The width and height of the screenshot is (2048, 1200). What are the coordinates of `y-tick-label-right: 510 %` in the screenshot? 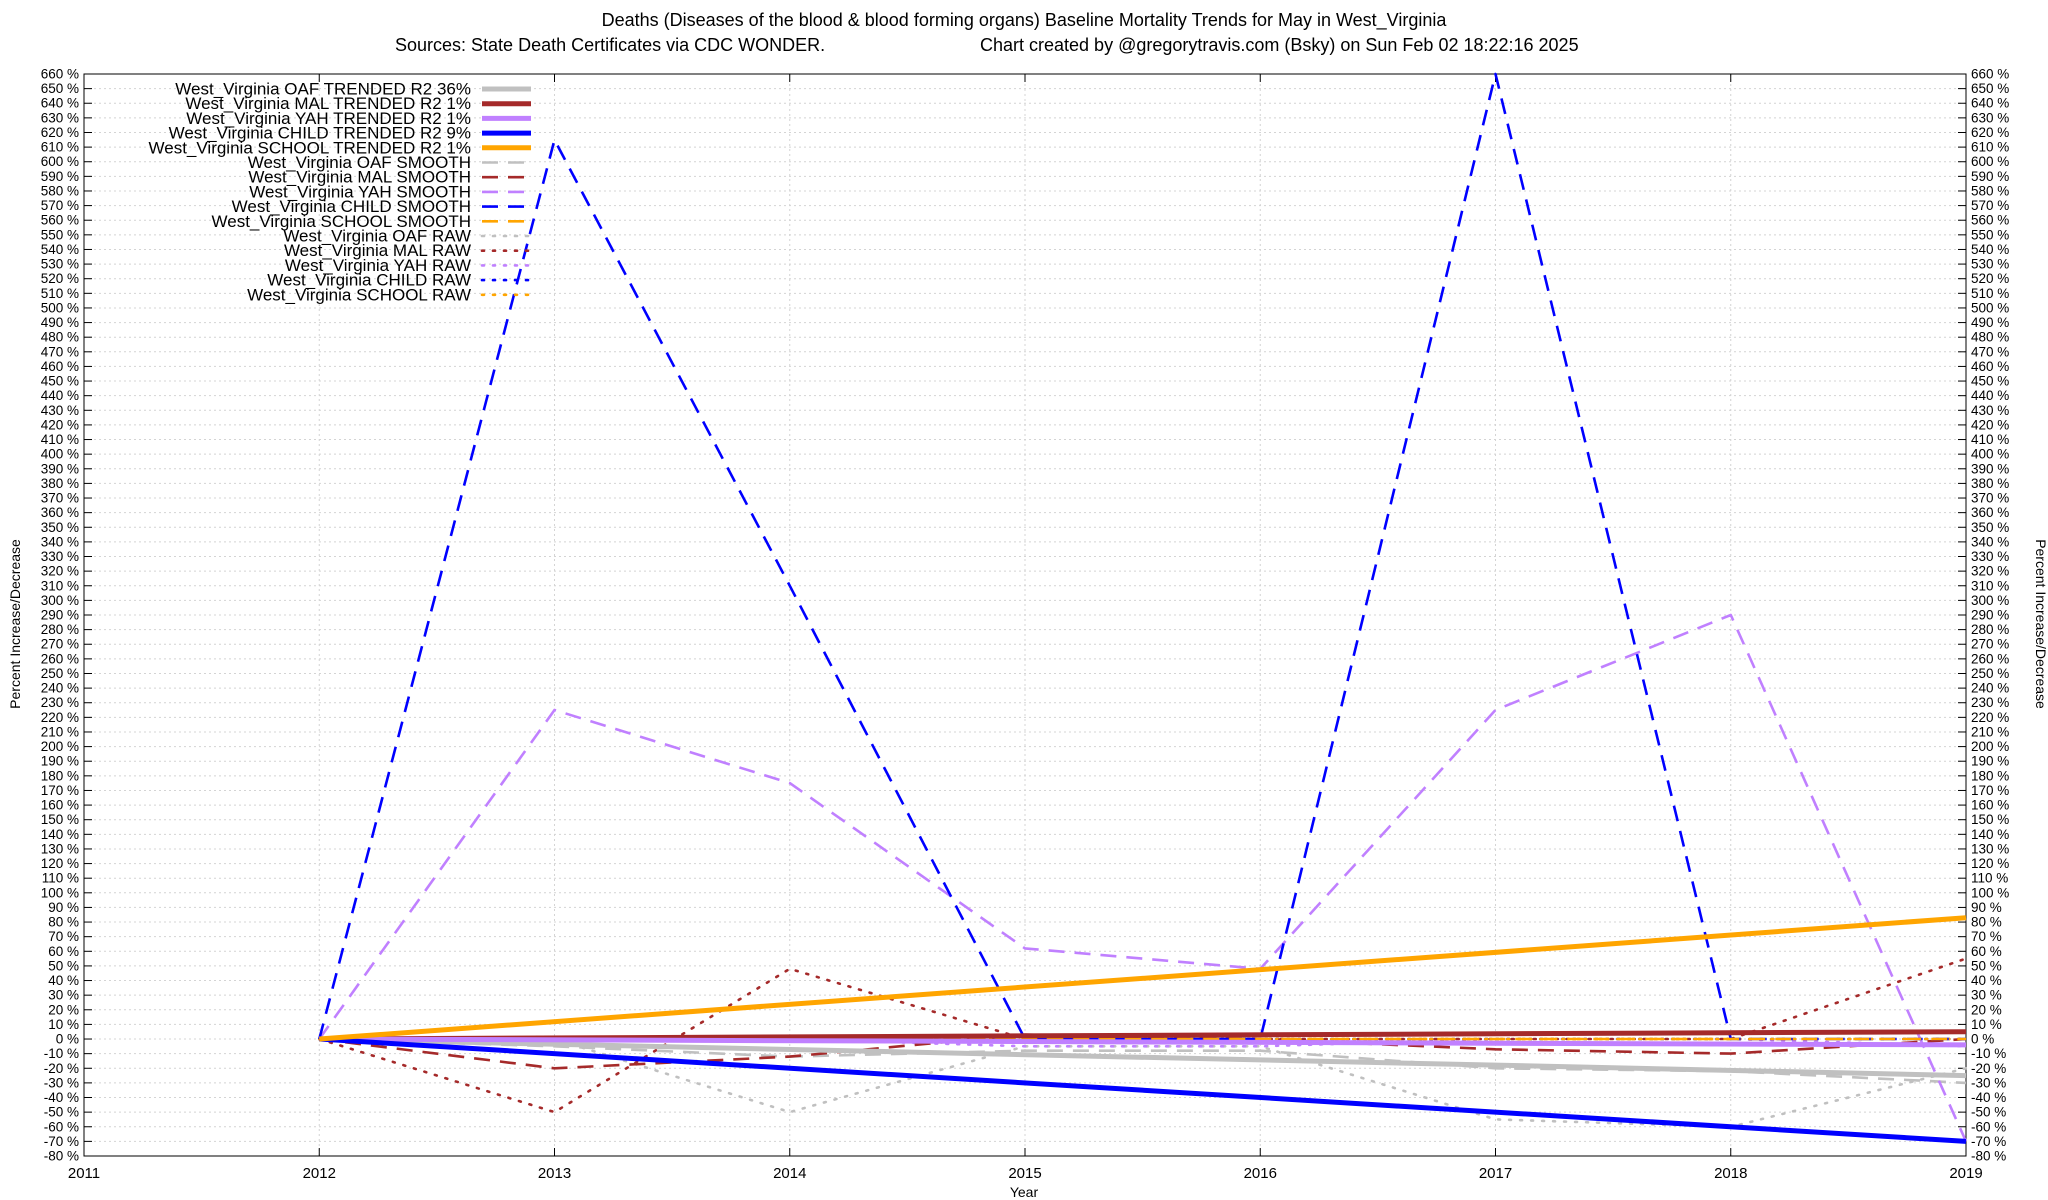 It's located at (1990, 293).